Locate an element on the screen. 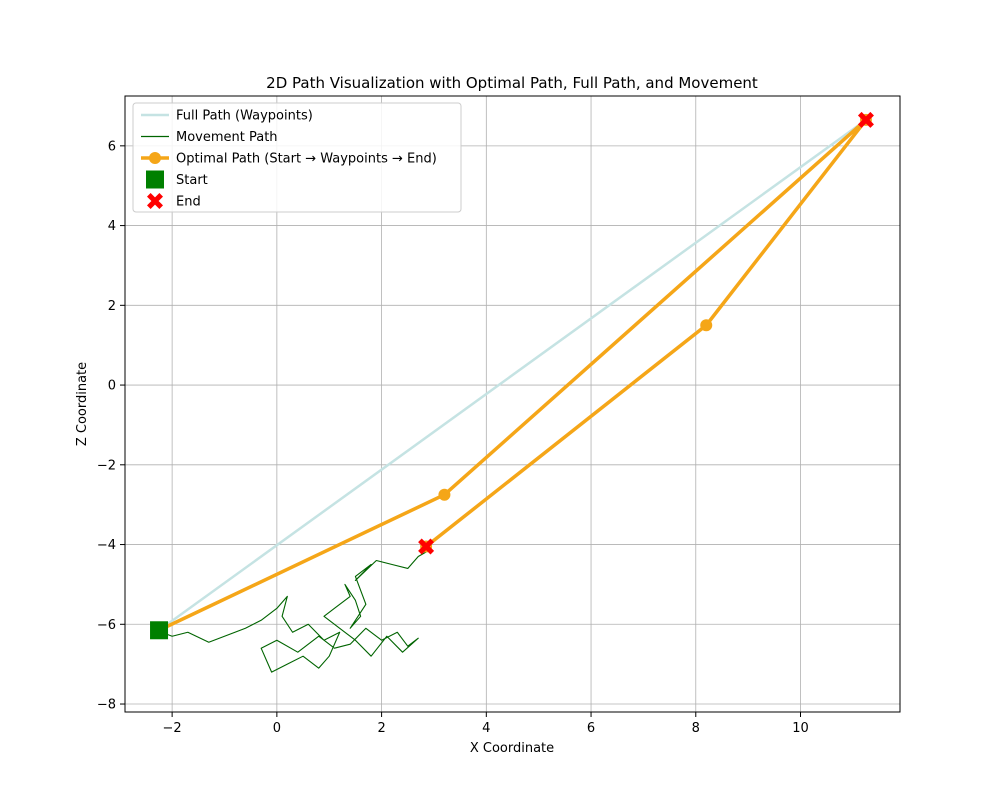 The image size is (1000, 800). legend-label: Start is located at coordinates (192, 180).